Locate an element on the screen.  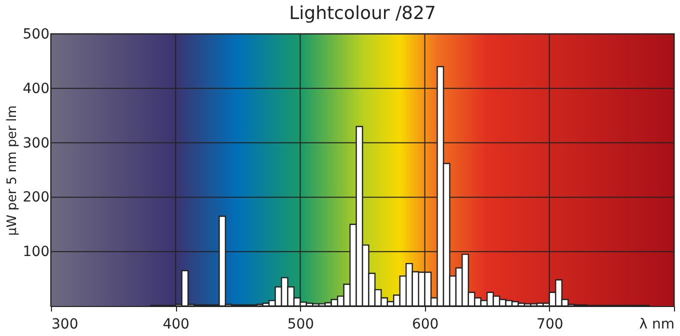
chart-title: Lightcolour /827 is located at coordinates (362, 13).